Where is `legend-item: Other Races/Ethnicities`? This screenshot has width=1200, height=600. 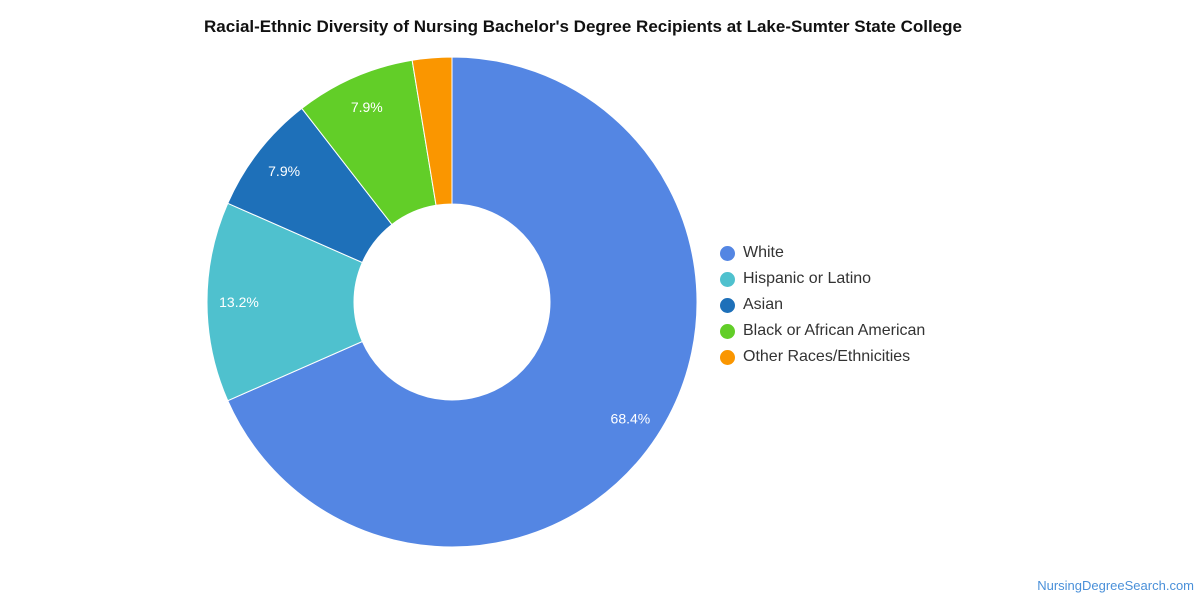
legend-item: Other Races/Ethnicities is located at coordinates (822, 357).